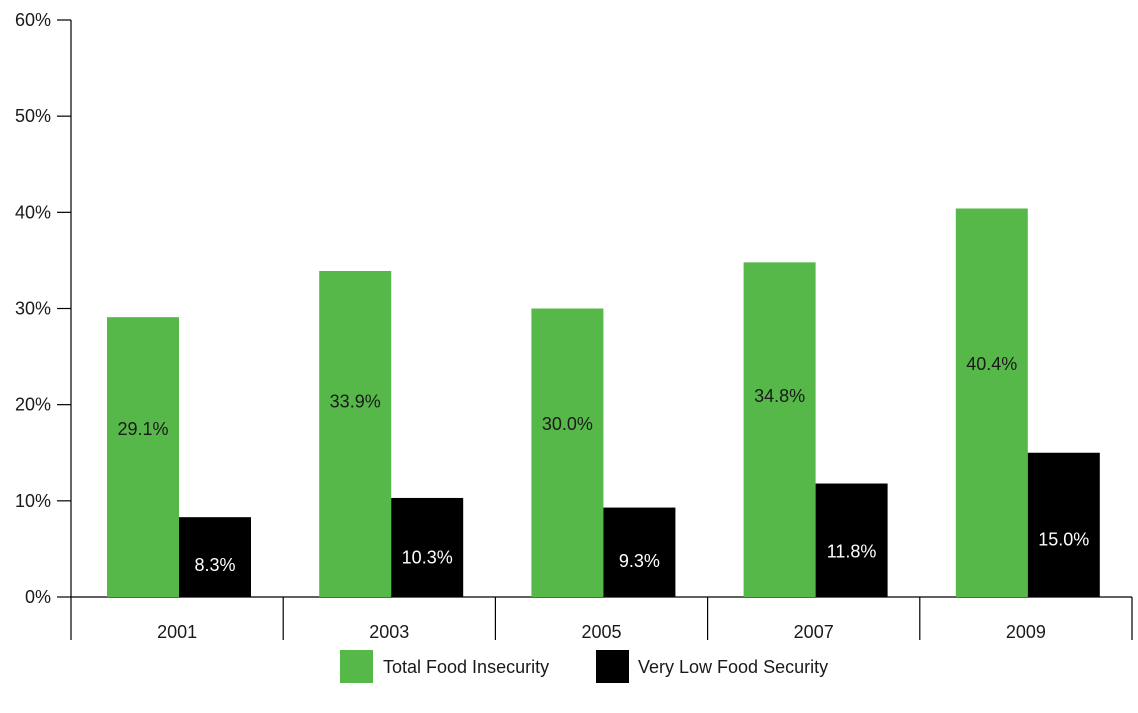 Image resolution: width=1138 pixels, height=713 pixels. What do you see at coordinates (33, 116) in the screenshot?
I see `y-tick-label: 50%` at bounding box center [33, 116].